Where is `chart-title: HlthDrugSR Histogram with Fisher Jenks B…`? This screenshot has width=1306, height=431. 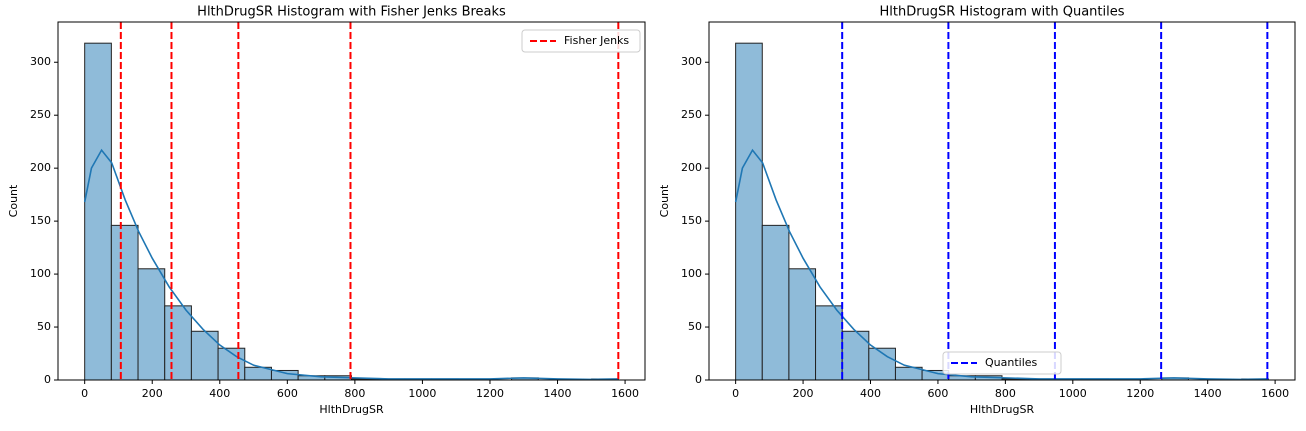
chart-title: HlthDrugSR Histogram with Fisher Jenks B… is located at coordinates (351, 12).